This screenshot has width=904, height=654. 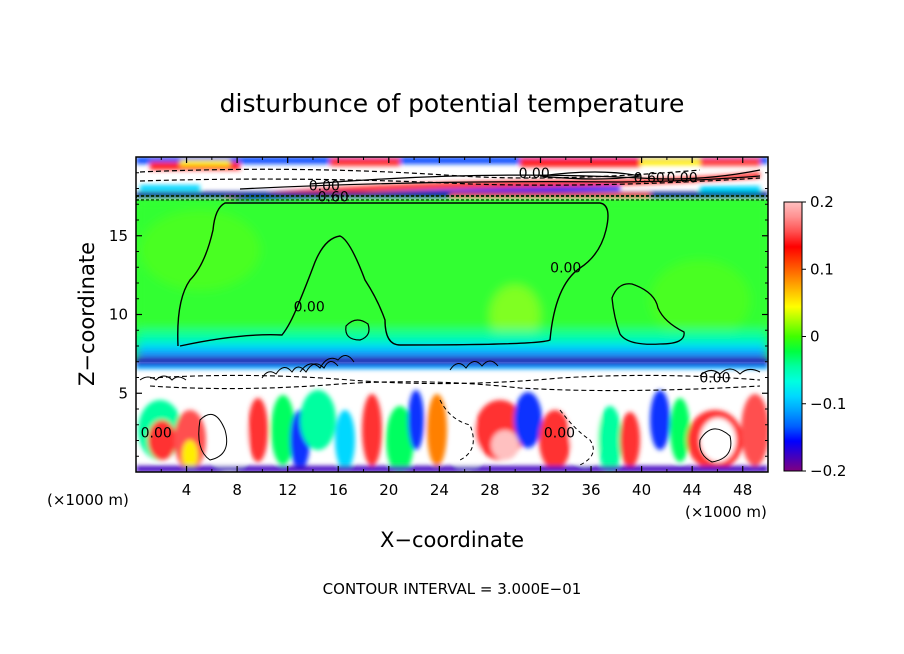 I want to click on upper-layer-field, so click(x=452, y=179).